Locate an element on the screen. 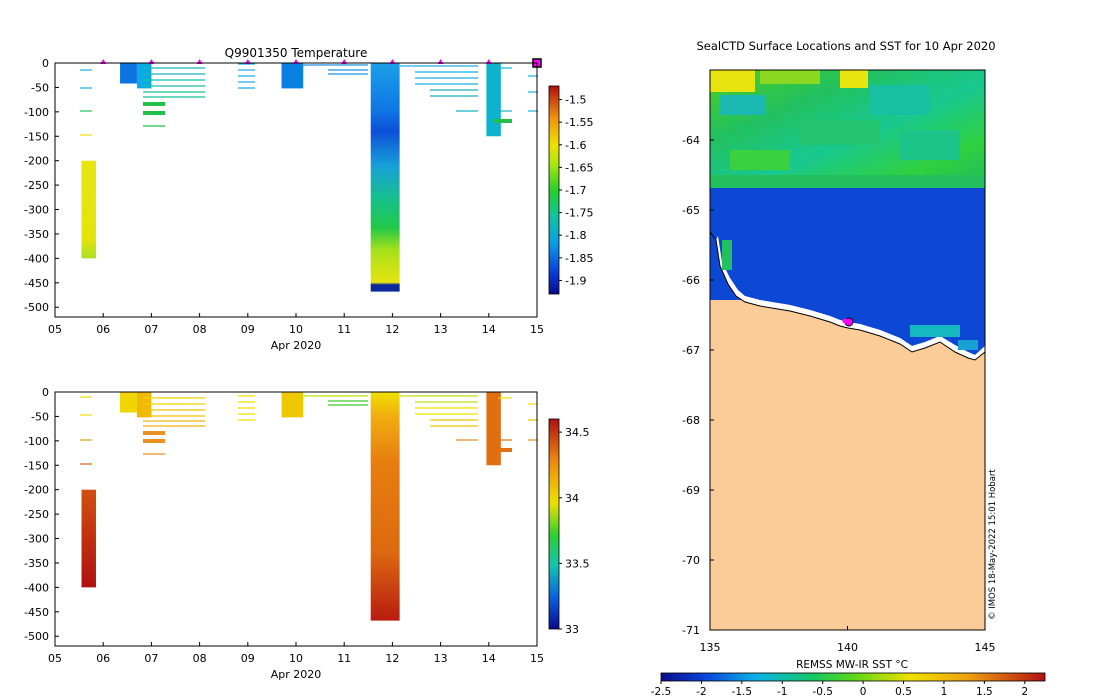 The width and height of the screenshot is (1100, 700). map-x-tick-label: 145 is located at coordinates (985, 647).